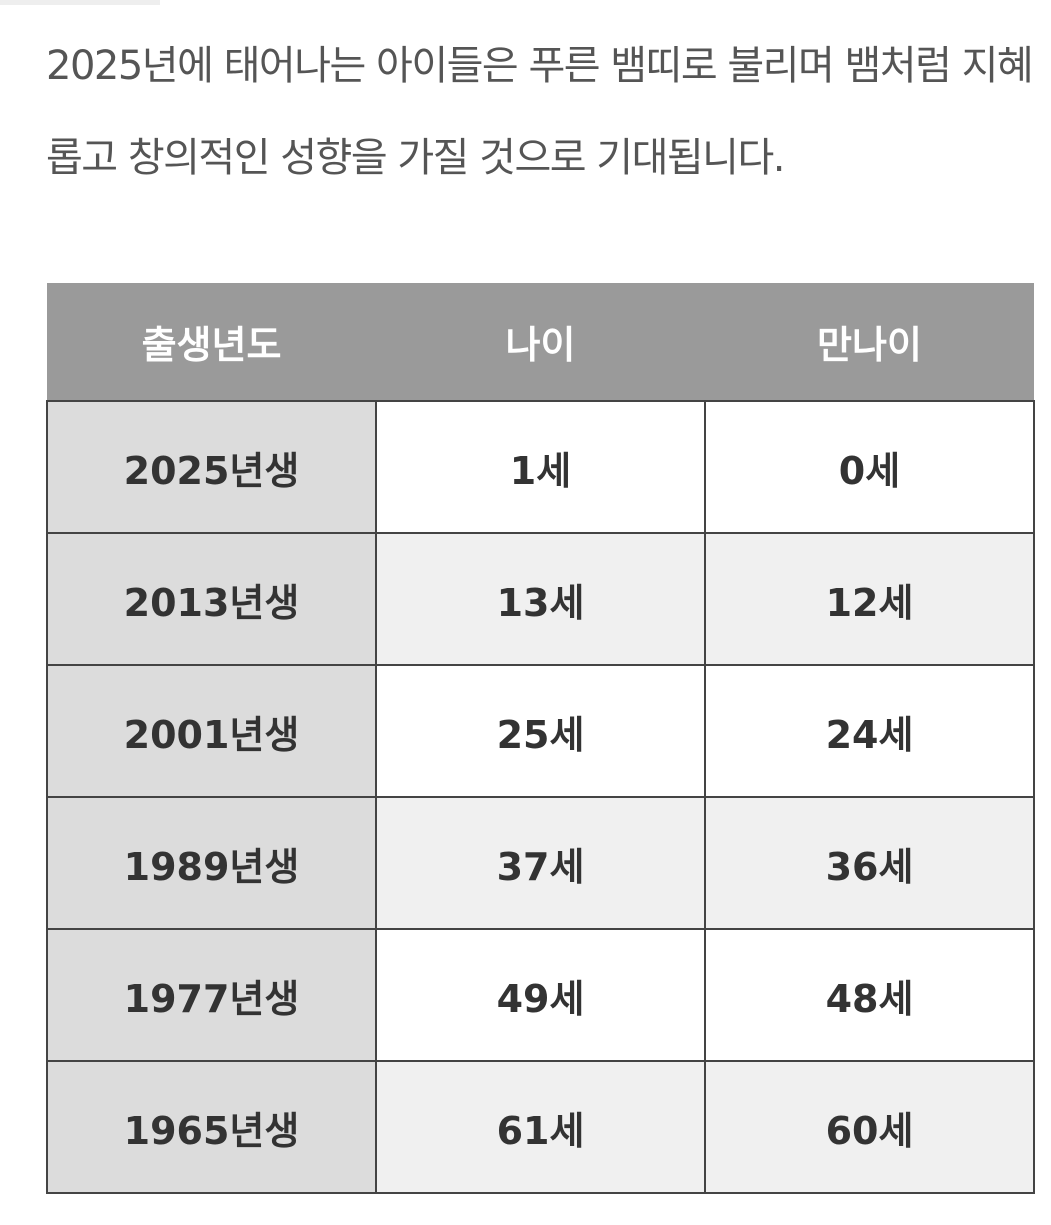 This screenshot has width=1051, height=1225. What do you see at coordinates (211, 863) in the screenshot?
I see `birth-year-cell: 1989년생` at bounding box center [211, 863].